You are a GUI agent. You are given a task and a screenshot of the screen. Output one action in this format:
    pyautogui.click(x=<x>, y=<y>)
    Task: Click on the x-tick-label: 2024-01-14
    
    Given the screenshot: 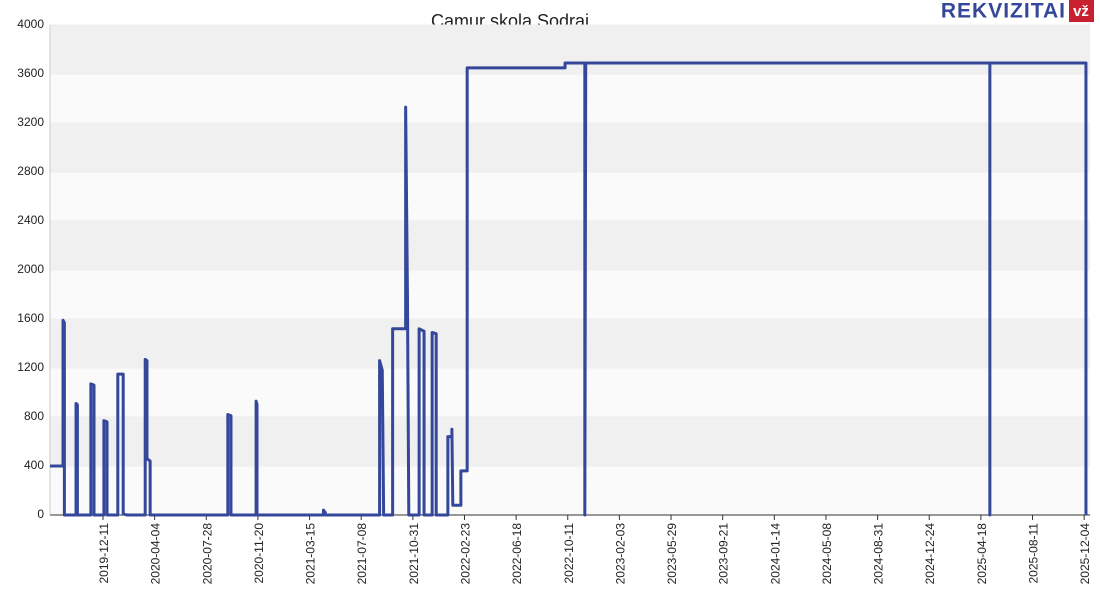 What is the action you would take?
    pyautogui.click(x=775, y=554)
    